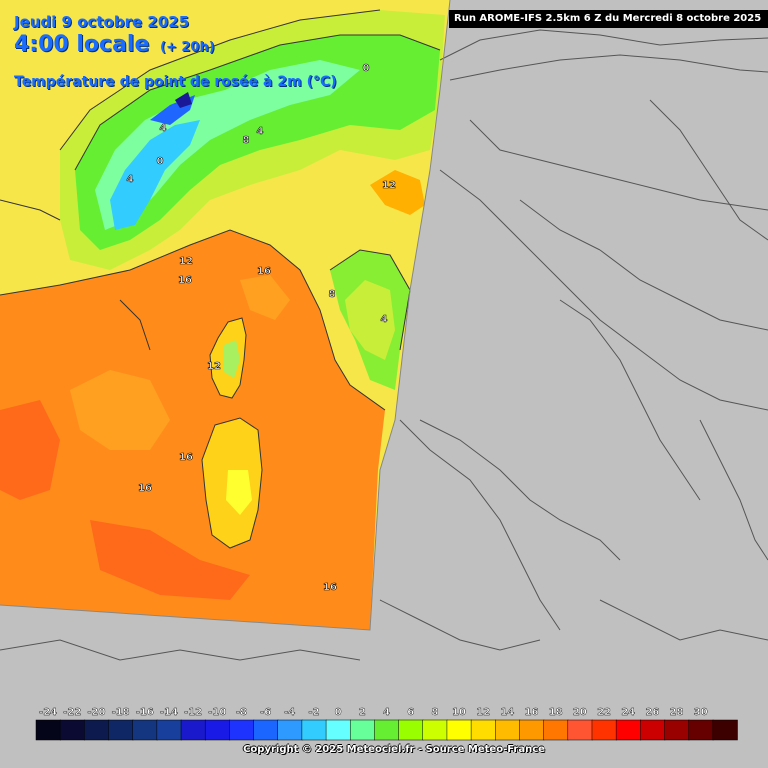  Describe the element at coordinates (604, 712) in the screenshot. I see `legend-tick: 22` at that location.